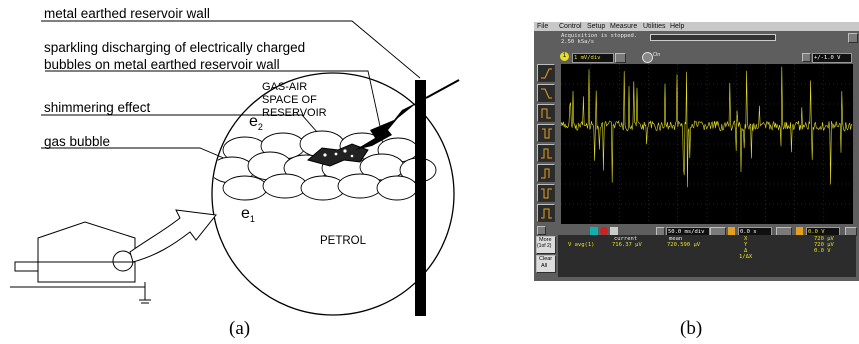 This screenshot has height=344, width=859. What do you see at coordinates (541, 230) in the screenshot?
I see `marker-button` at bounding box center [541, 230].